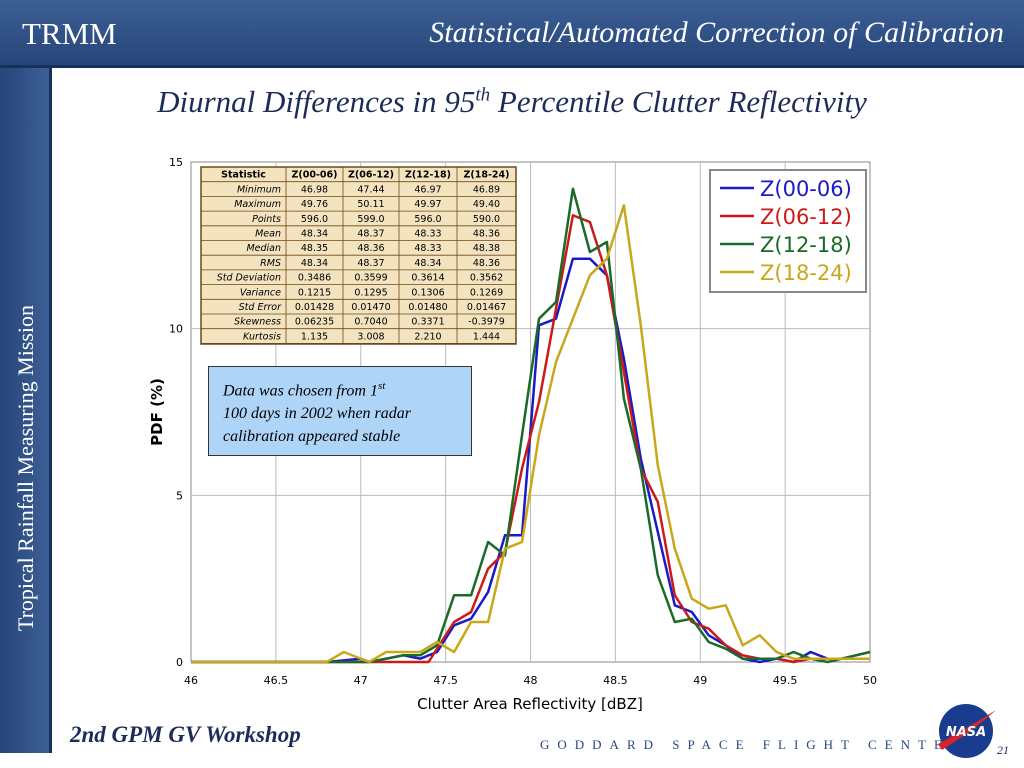  I want to click on table-row-label: Skewness, so click(257, 322).